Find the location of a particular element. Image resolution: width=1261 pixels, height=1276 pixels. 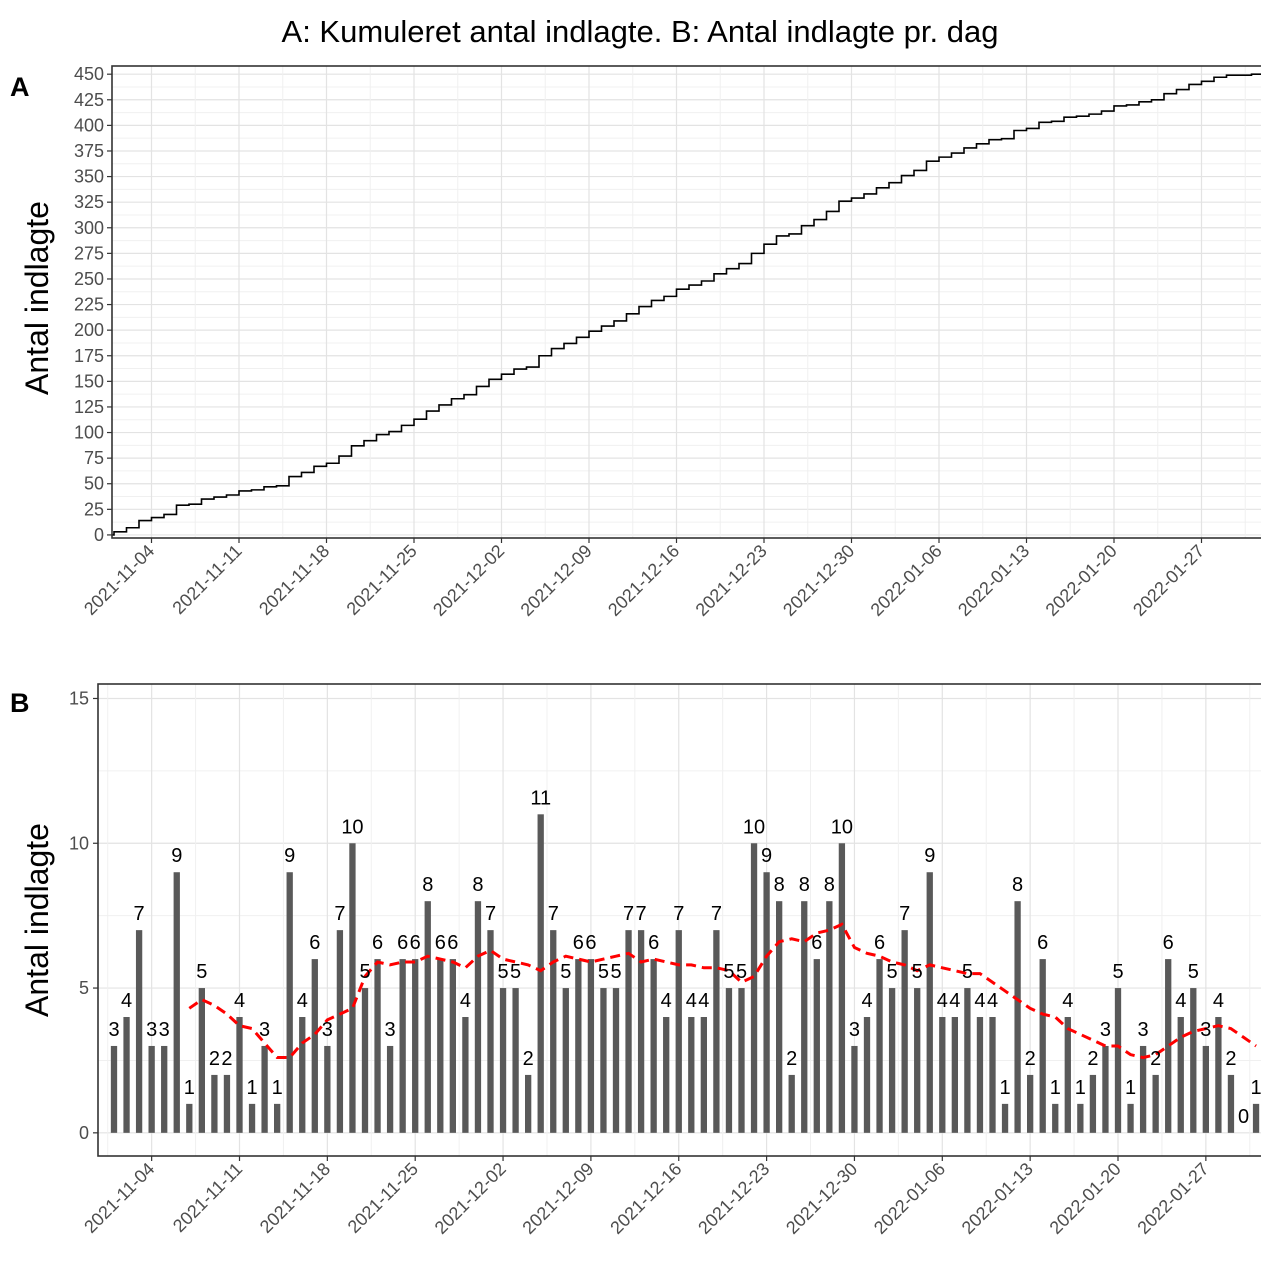

y-tick-label: 10 is located at coordinates (79, 843).